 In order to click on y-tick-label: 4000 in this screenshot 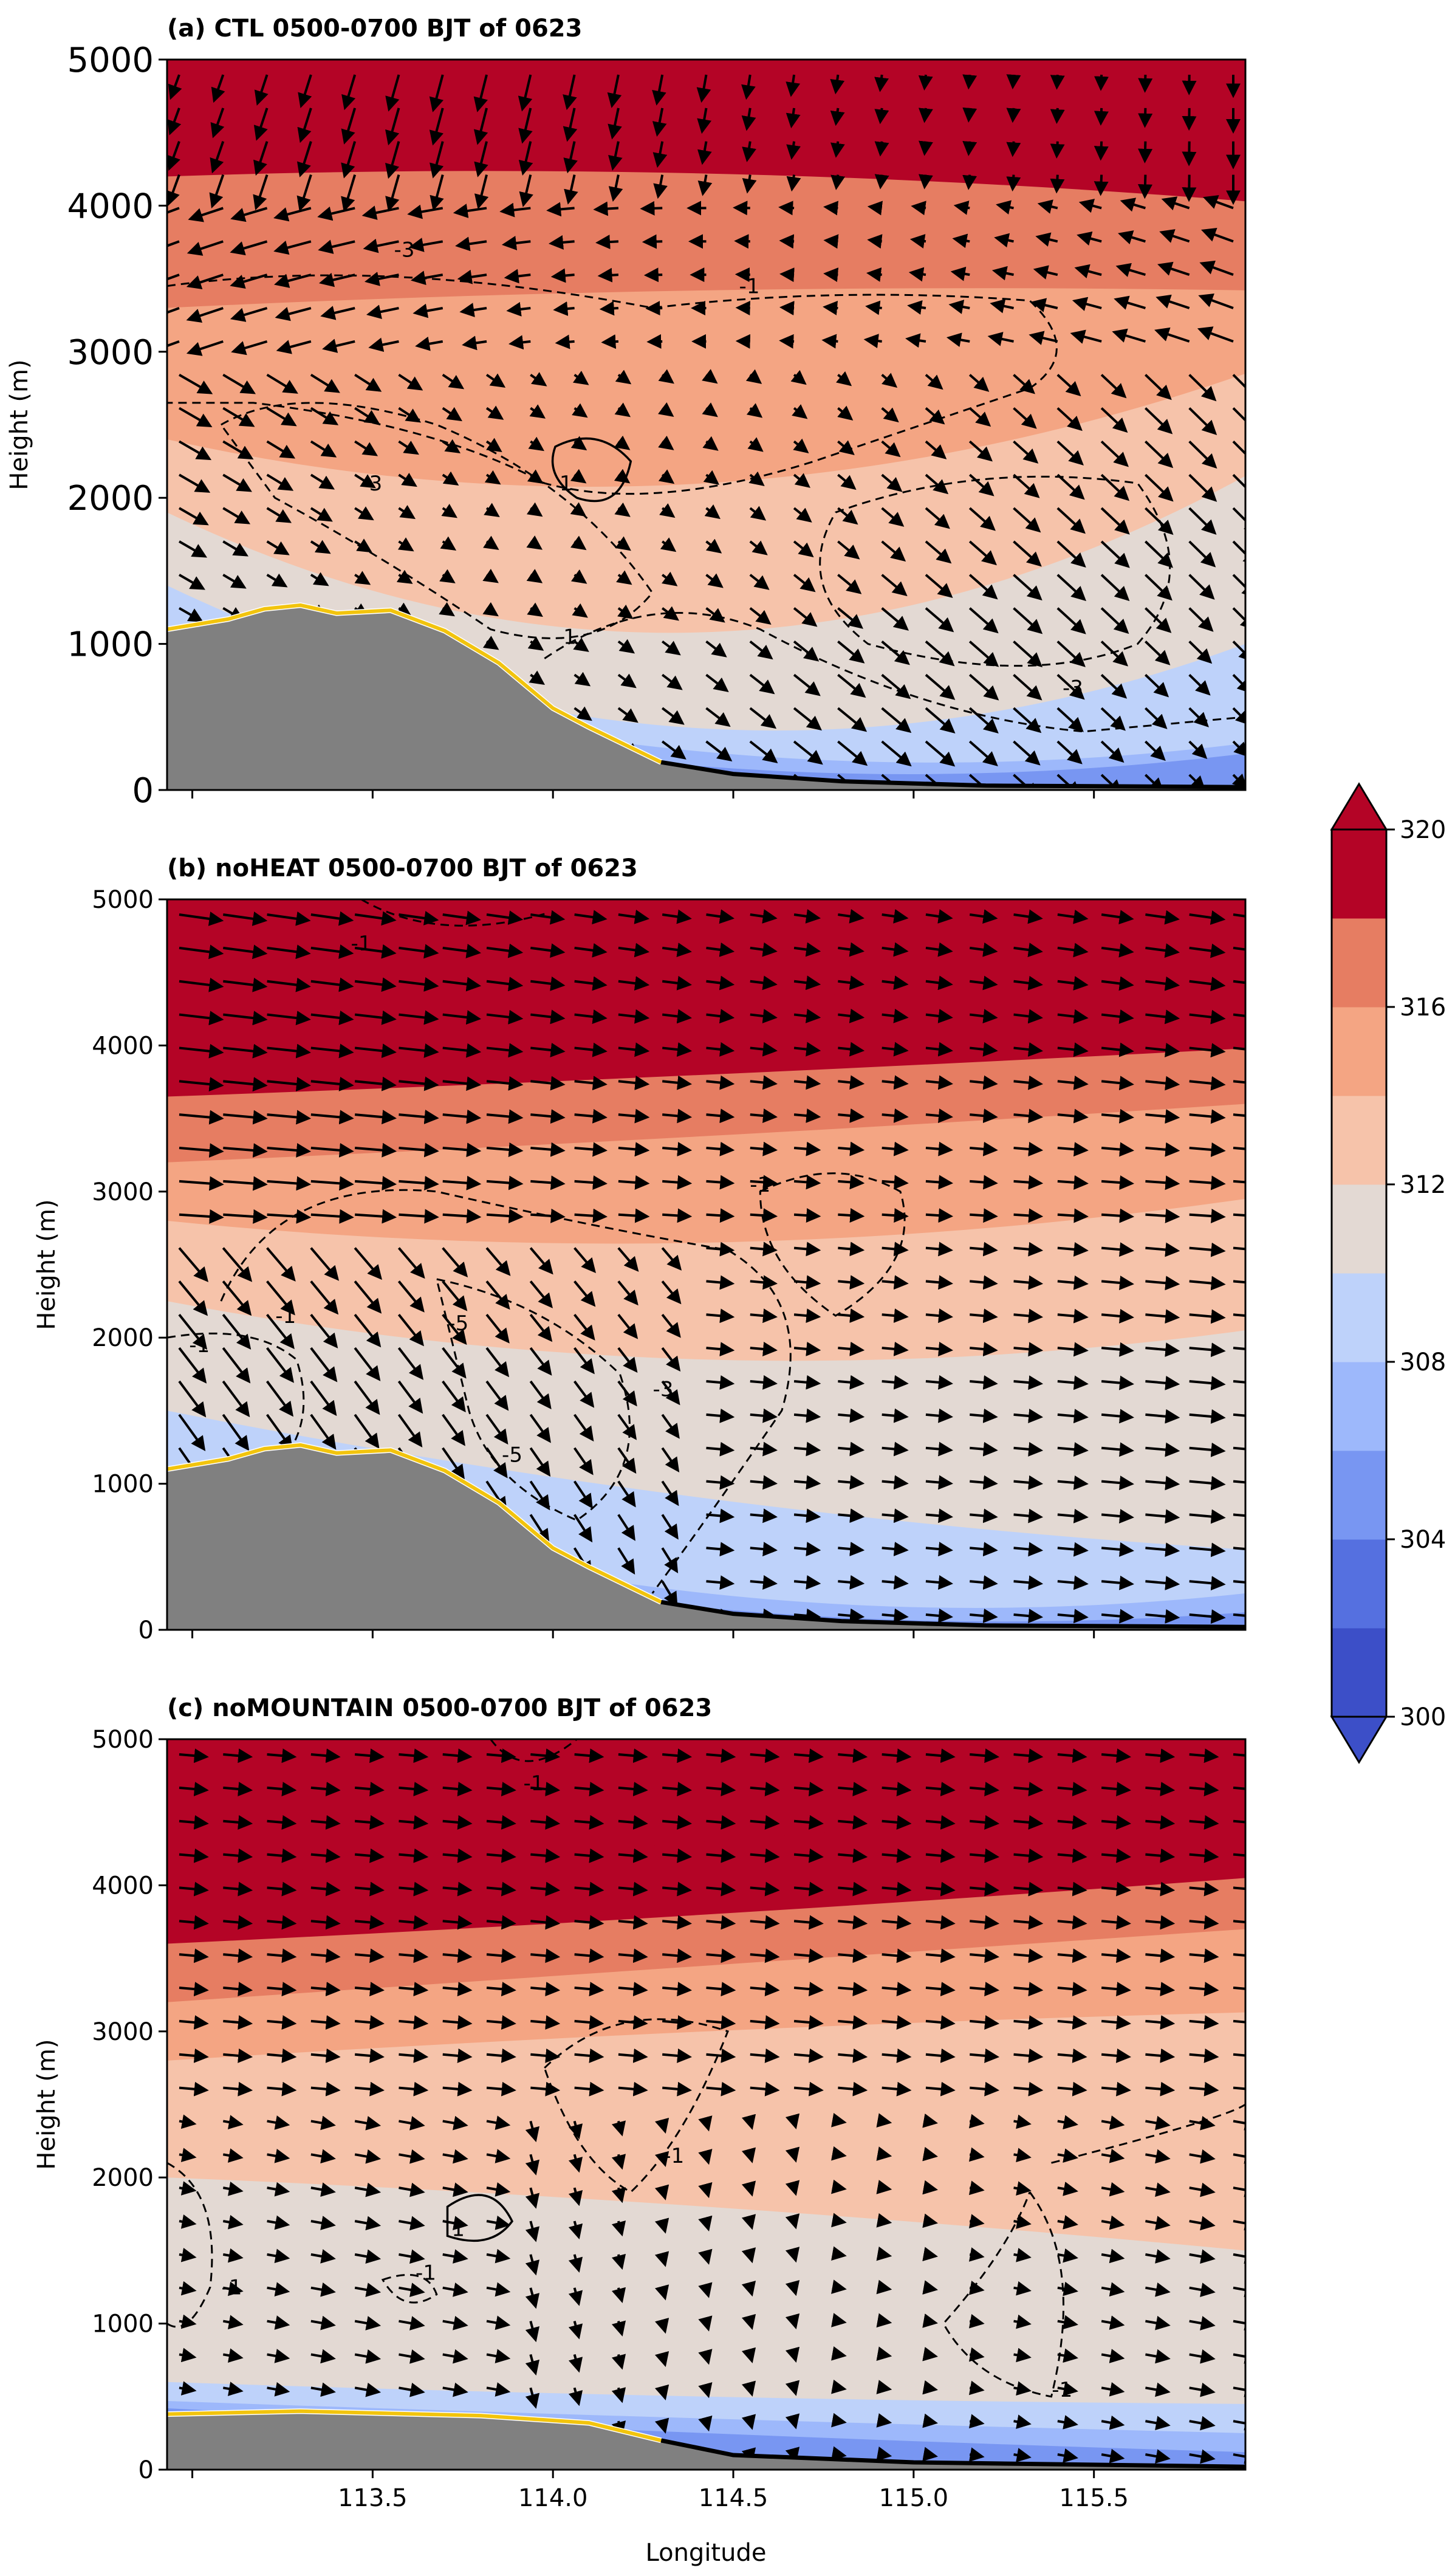, I will do `click(110, 206)`.